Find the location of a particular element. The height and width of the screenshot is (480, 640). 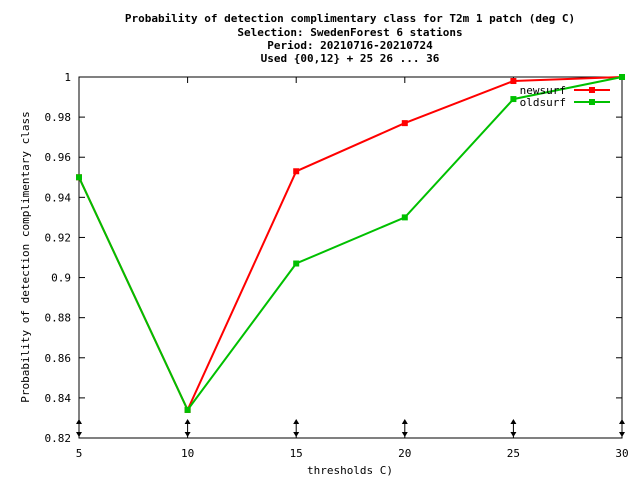

y-tick-label: 0.88 is located at coordinates (58, 318).